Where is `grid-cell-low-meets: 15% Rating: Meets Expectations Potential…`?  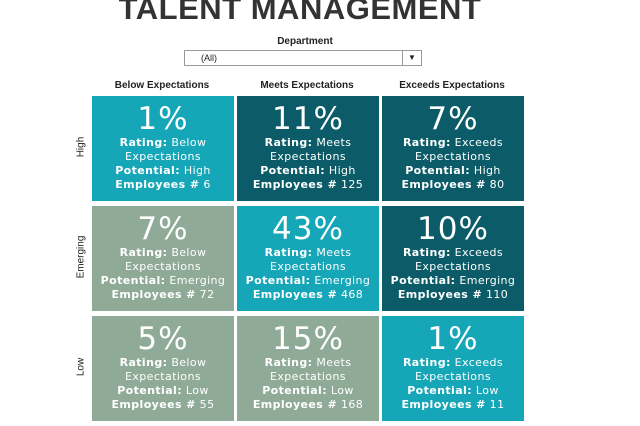 grid-cell-low-meets: 15% Rating: Meets Expectations Potential… is located at coordinates (308, 368).